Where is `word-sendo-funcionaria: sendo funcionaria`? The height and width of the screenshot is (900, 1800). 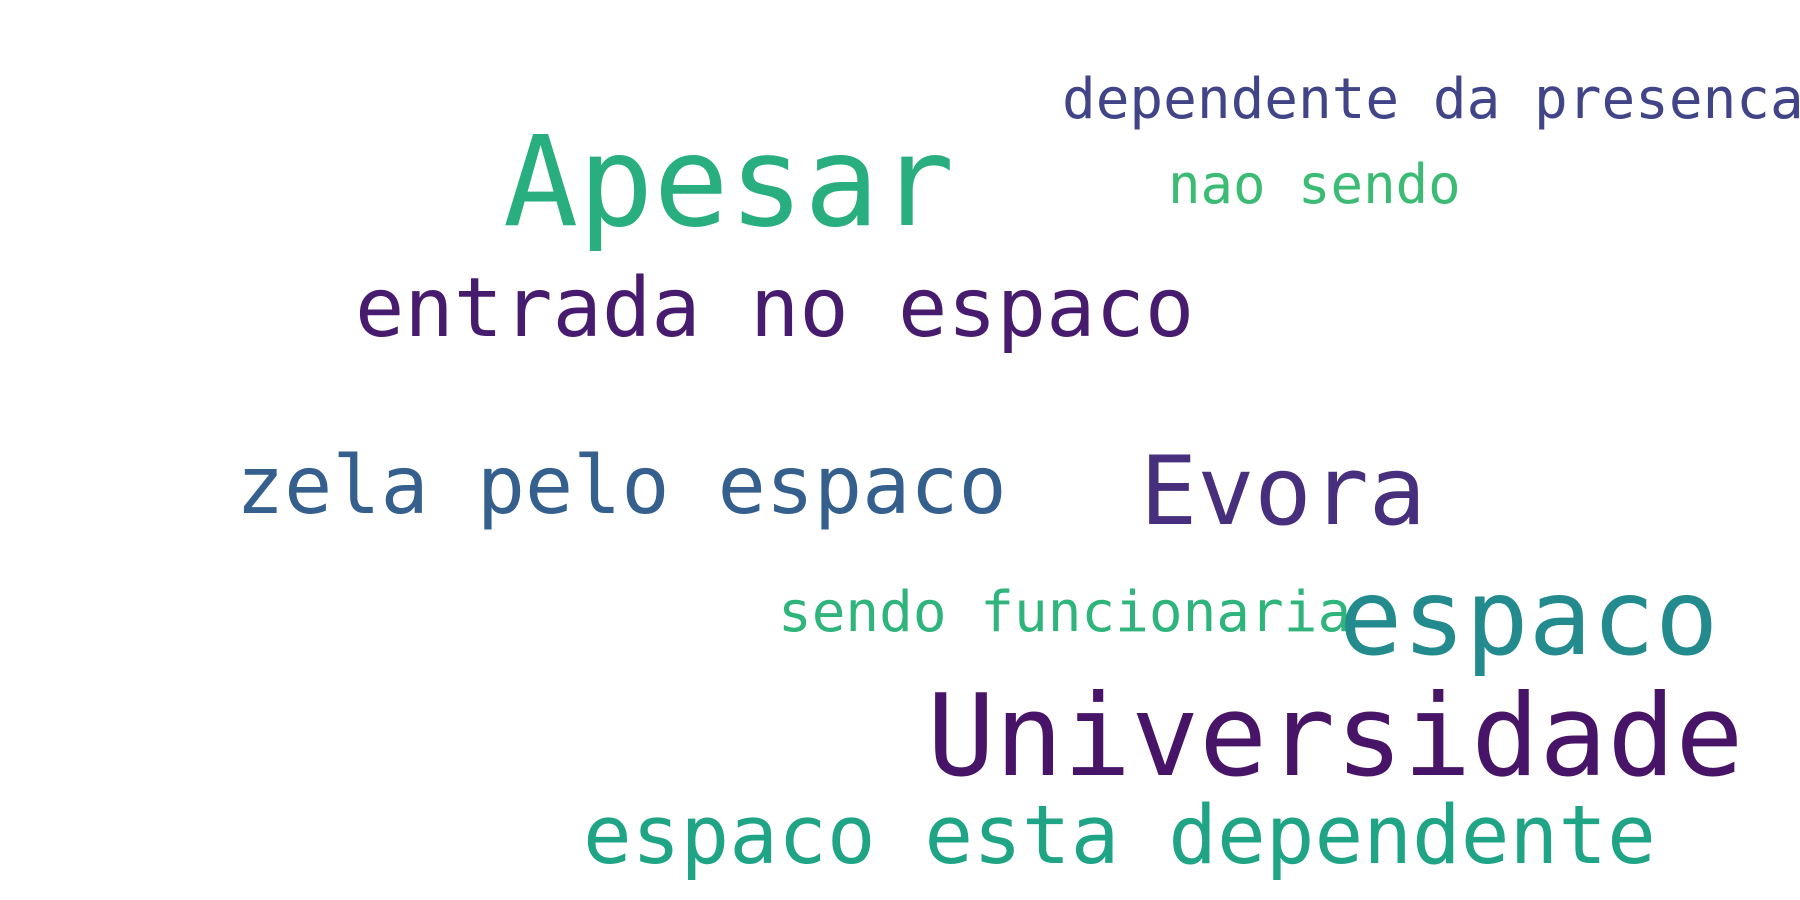 word-sendo-funcionaria: sendo funcionaria is located at coordinates (1065, 612).